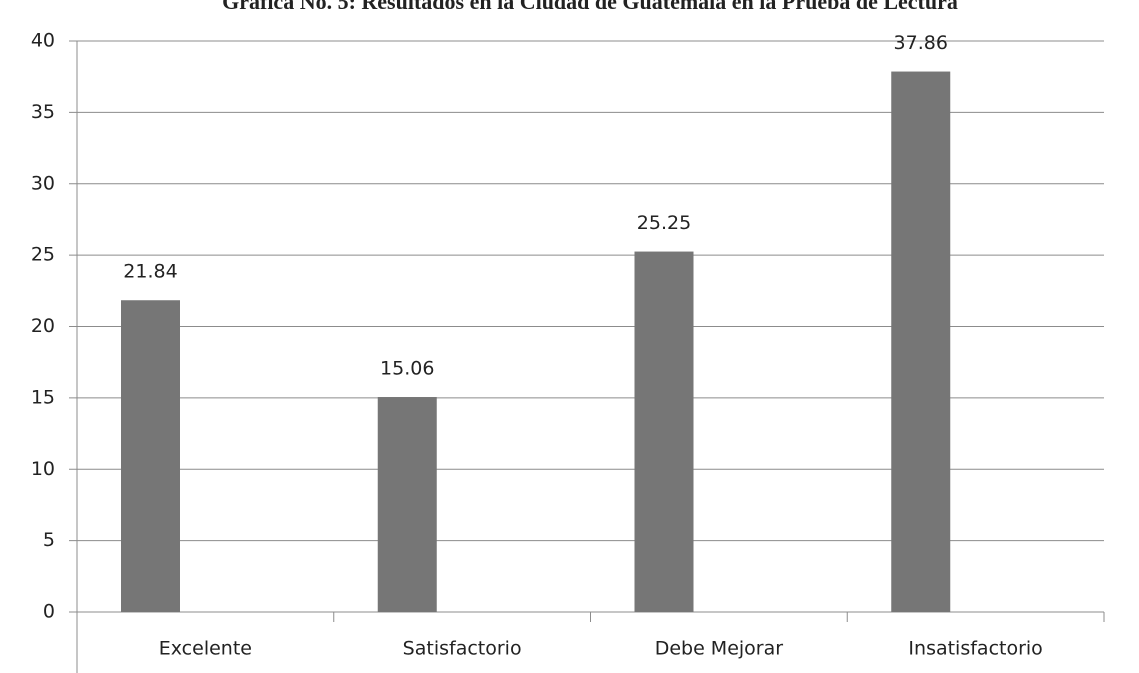  What do you see at coordinates (43, 183) in the screenshot?
I see `y-tick-label: 30` at bounding box center [43, 183].